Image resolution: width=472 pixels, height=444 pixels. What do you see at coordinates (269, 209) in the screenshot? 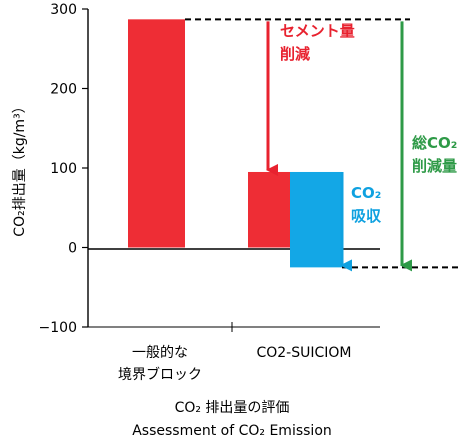
I see `bar-suiciom-cement` at bounding box center [269, 209].